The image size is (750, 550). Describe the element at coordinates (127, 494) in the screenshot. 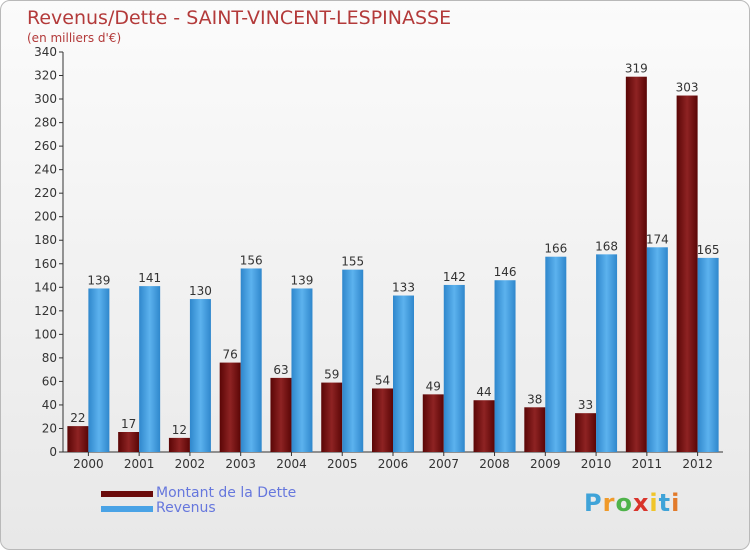

I see `legend-swatch-dette` at that location.